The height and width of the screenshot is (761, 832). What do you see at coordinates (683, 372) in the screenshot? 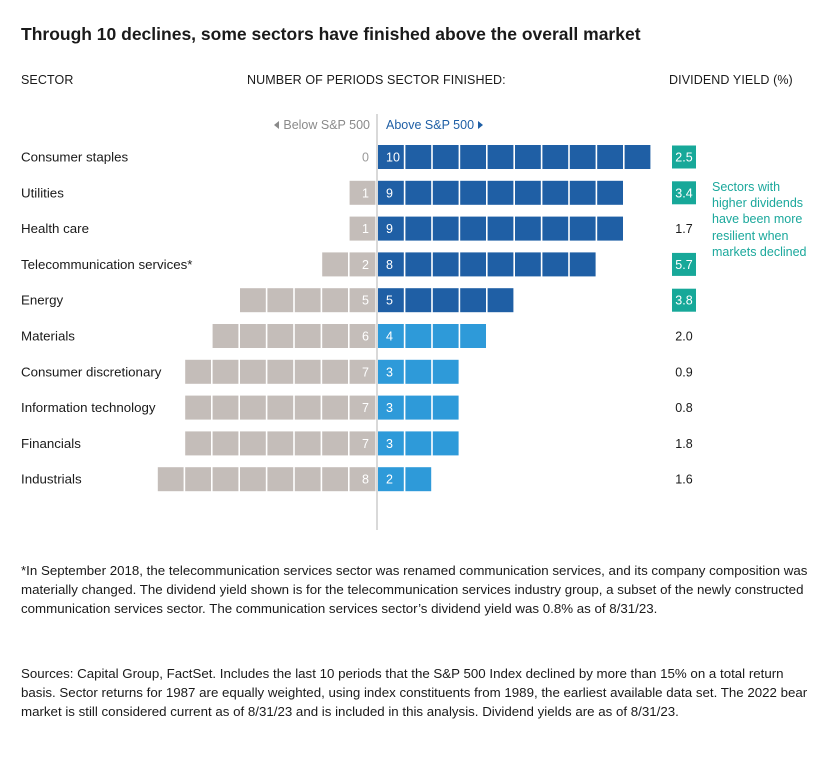
I see `dividend-yield-value: 0.9` at bounding box center [683, 372].